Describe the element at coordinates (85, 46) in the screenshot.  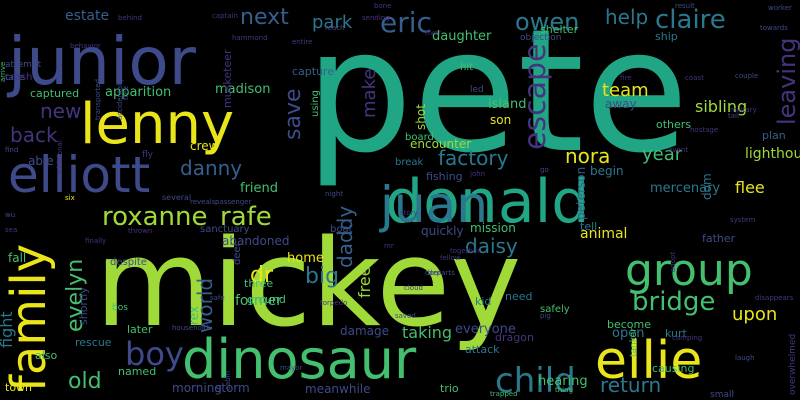
I see `cloud-word-behavior: behavior` at that location.